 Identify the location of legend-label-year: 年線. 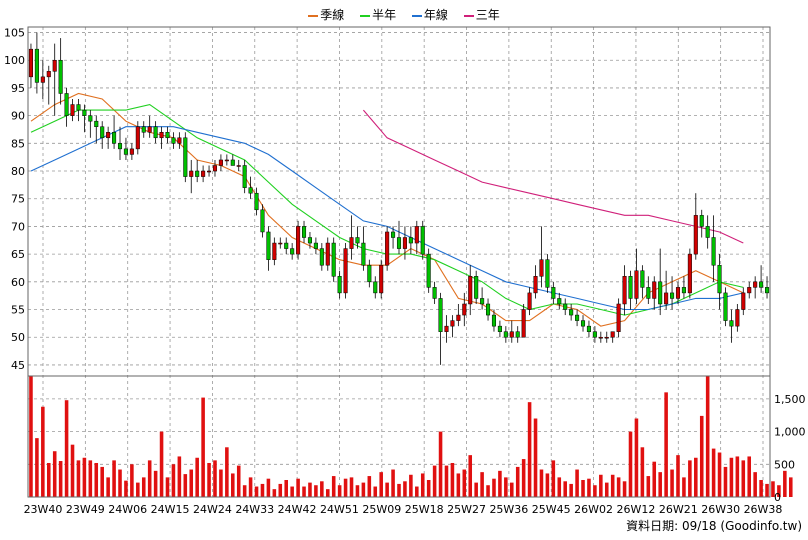
(435, 15).